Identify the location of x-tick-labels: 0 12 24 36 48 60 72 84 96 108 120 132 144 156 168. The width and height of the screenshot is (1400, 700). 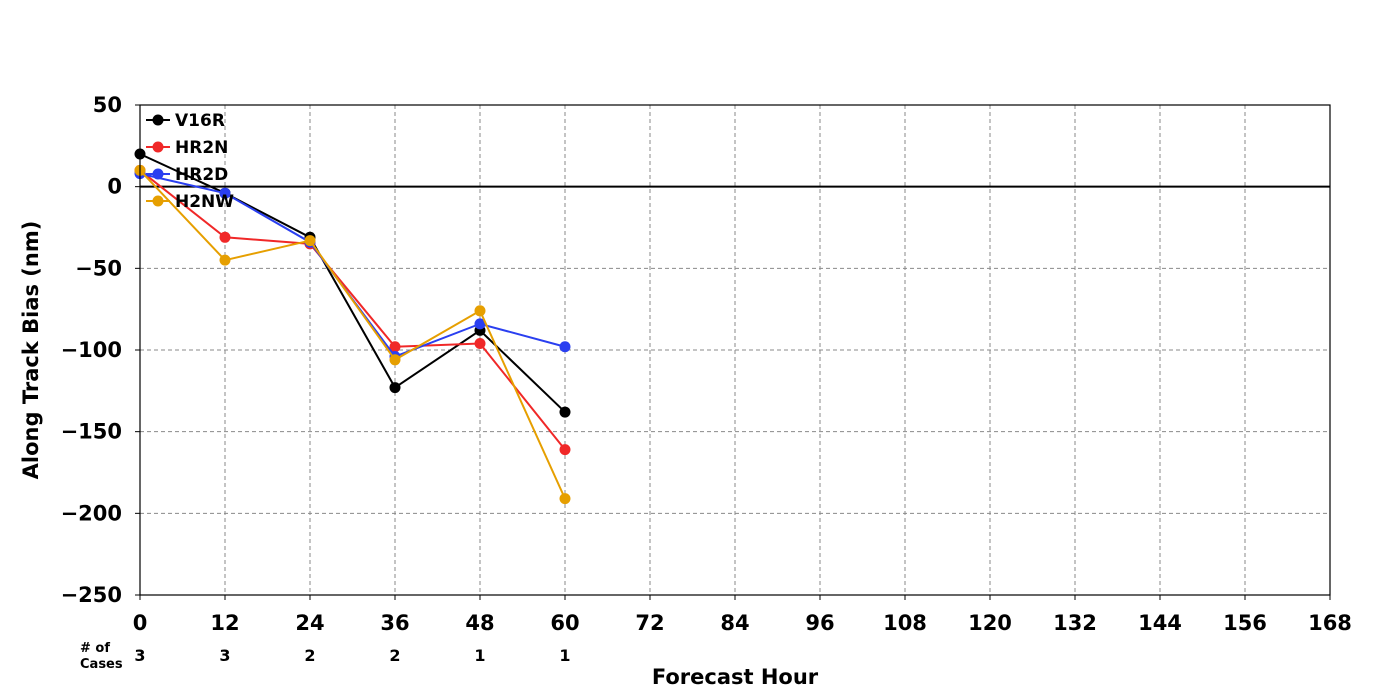
(742, 615).